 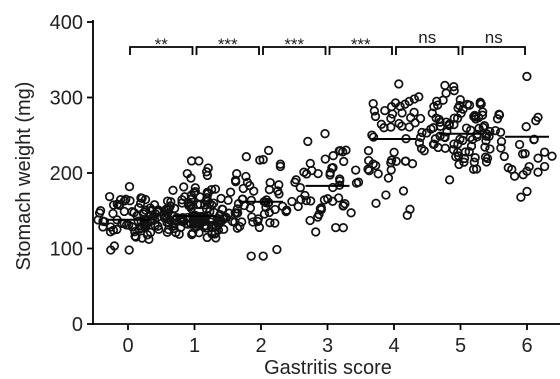 What do you see at coordinates (526, 346) in the screenshot?
I see `x-tick-label: 6` at bounding box center [526, 346].